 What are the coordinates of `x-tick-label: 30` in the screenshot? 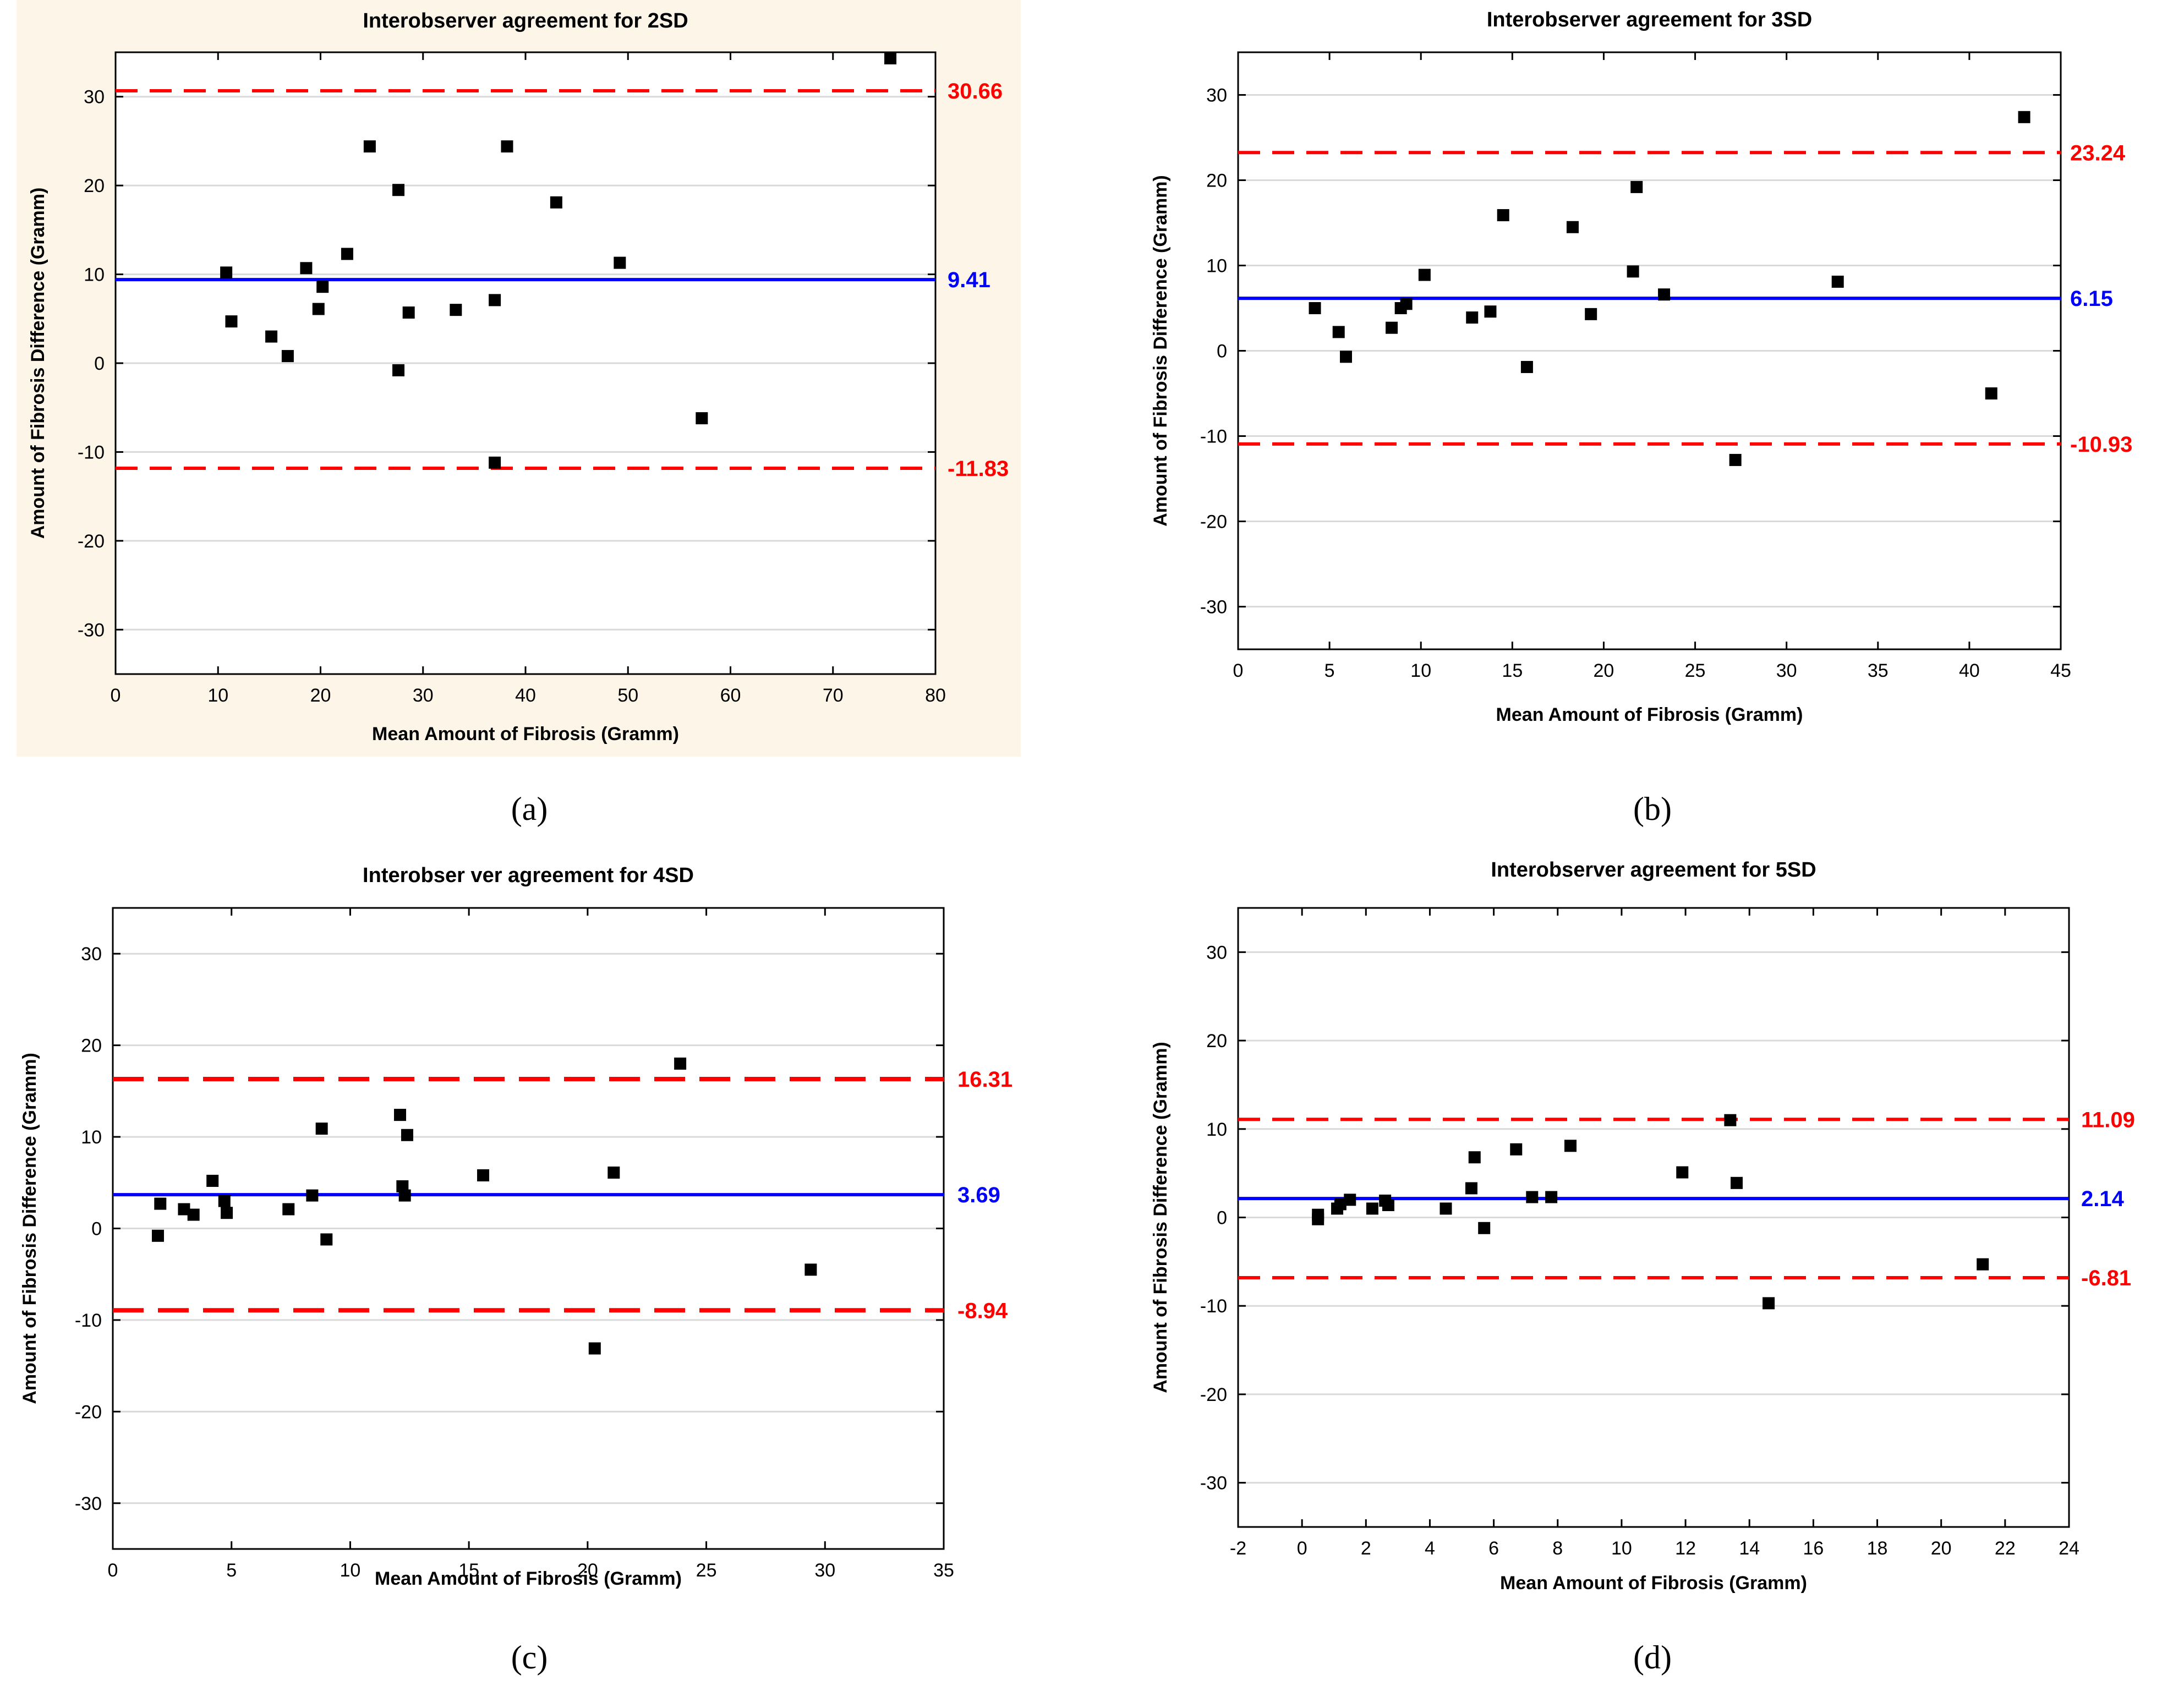 It's located at (1787, 671).